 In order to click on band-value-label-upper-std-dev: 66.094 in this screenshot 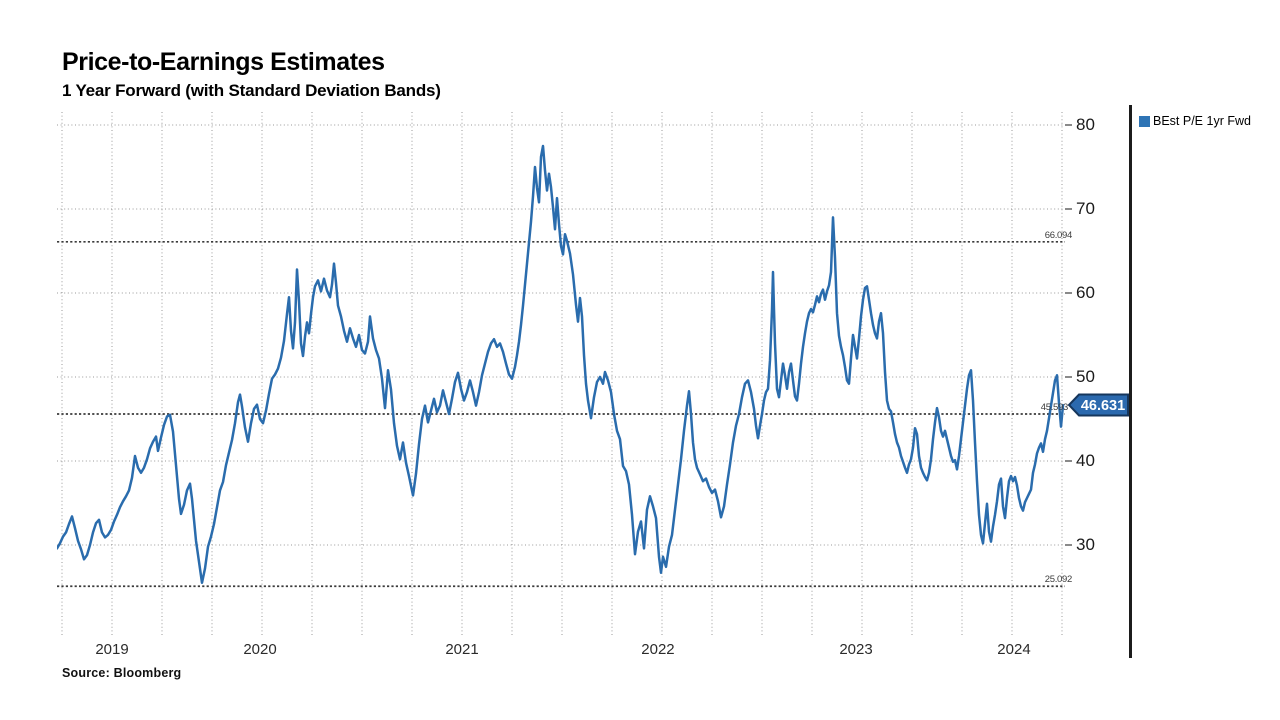, I will do `click(1058, 235)`.